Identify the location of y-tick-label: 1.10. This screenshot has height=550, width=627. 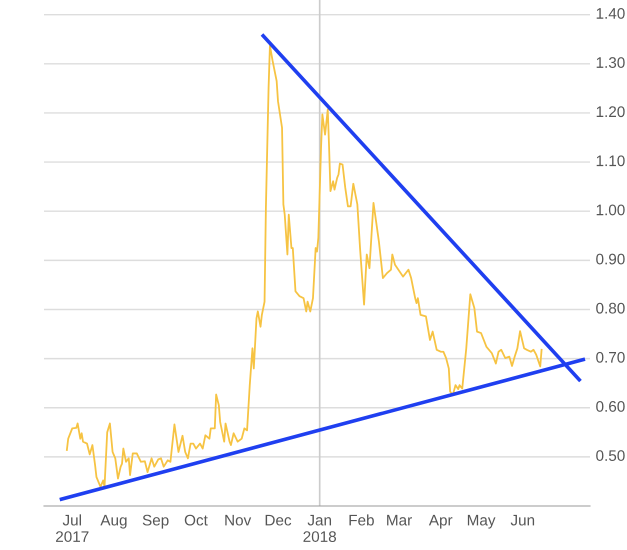
(610, 160).